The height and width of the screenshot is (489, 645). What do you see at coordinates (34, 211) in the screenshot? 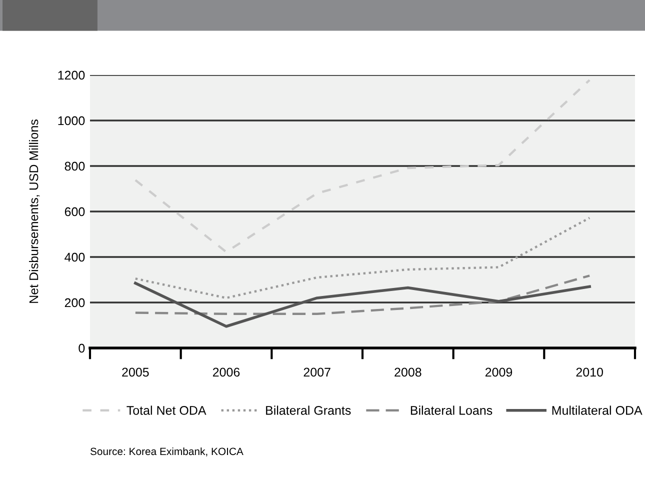
I see `y-axis-title: Net Disbursements, USD Millions` at bounding box center [34, 211].